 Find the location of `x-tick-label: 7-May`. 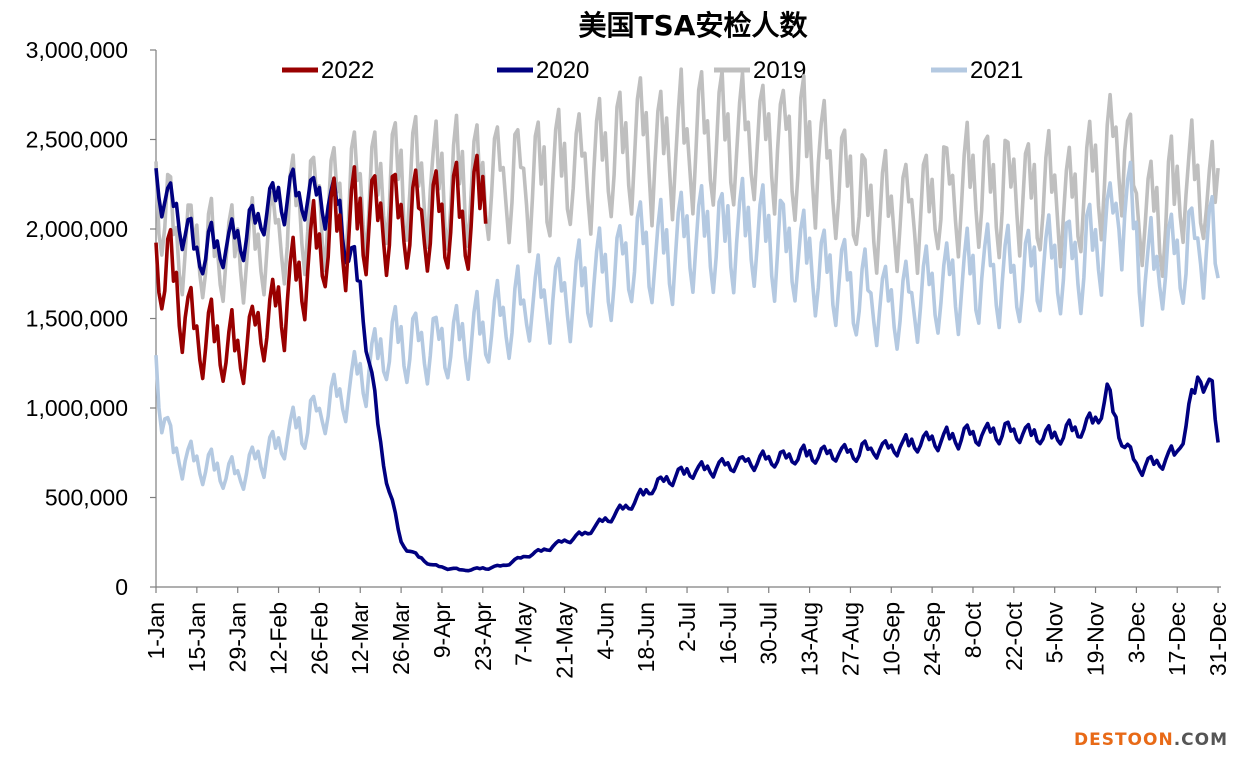

x-tick-label: 7-May is located at coordinates (524, 634).